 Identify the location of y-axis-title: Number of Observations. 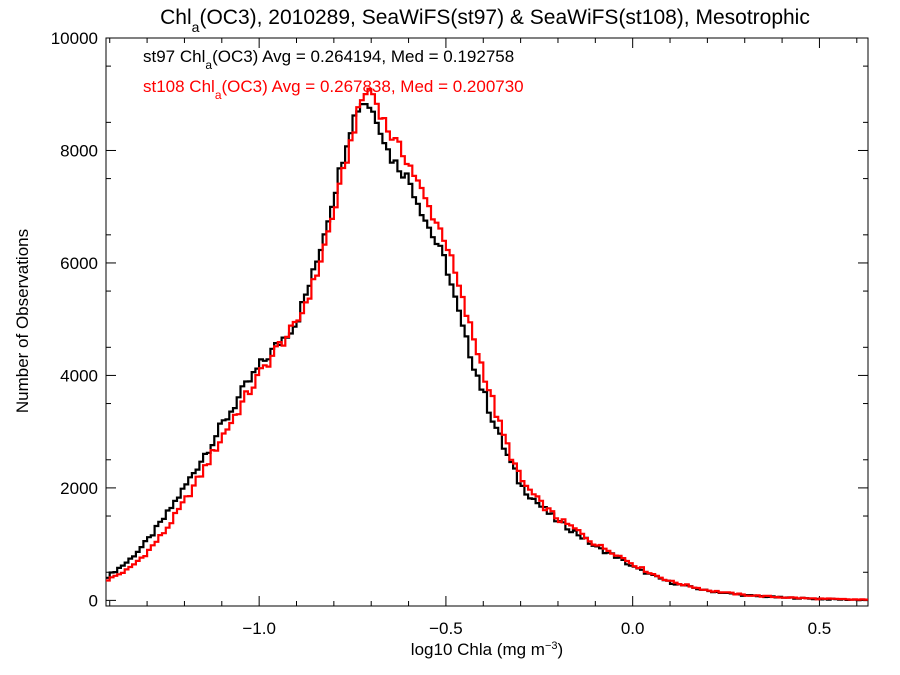
(22, 321).